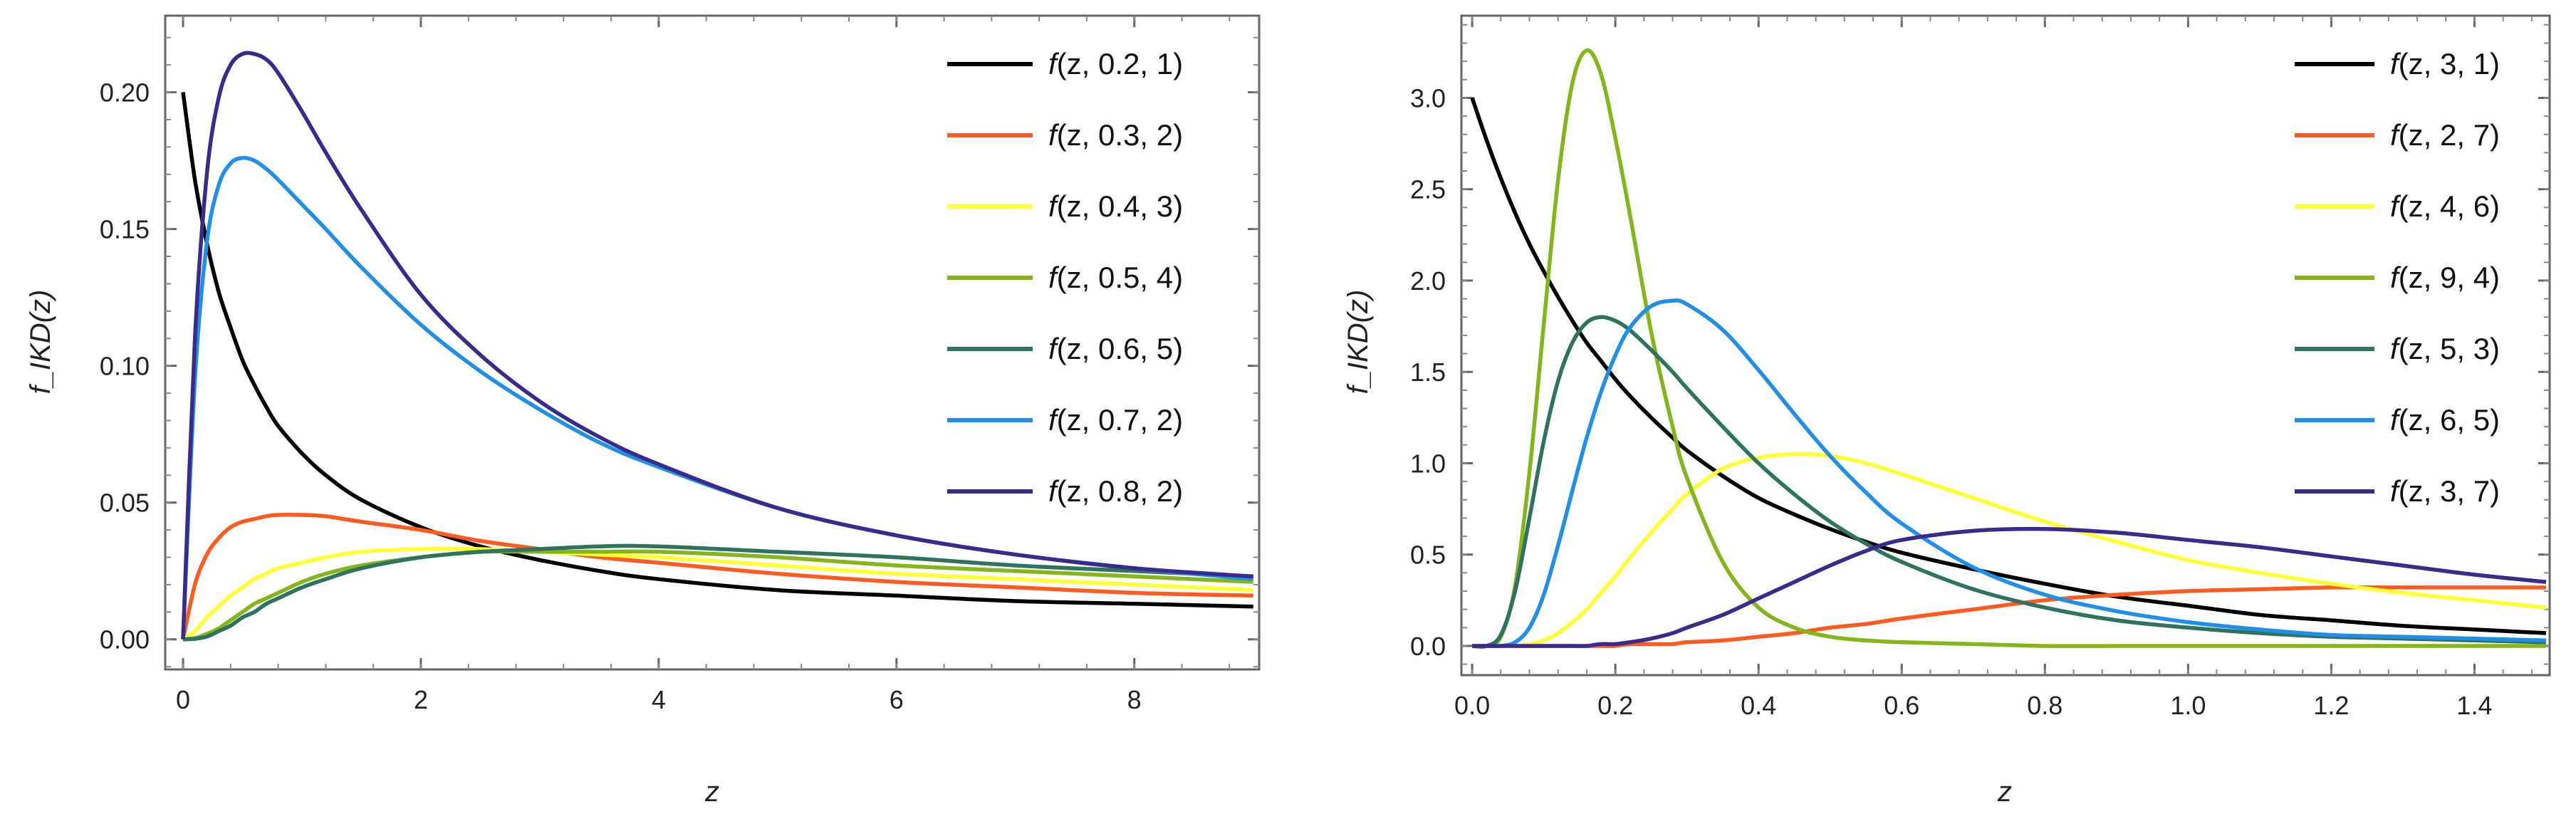 The image size is (2576, 819). I want to click on x-tick-label: 0.2, so click(1615, 705).